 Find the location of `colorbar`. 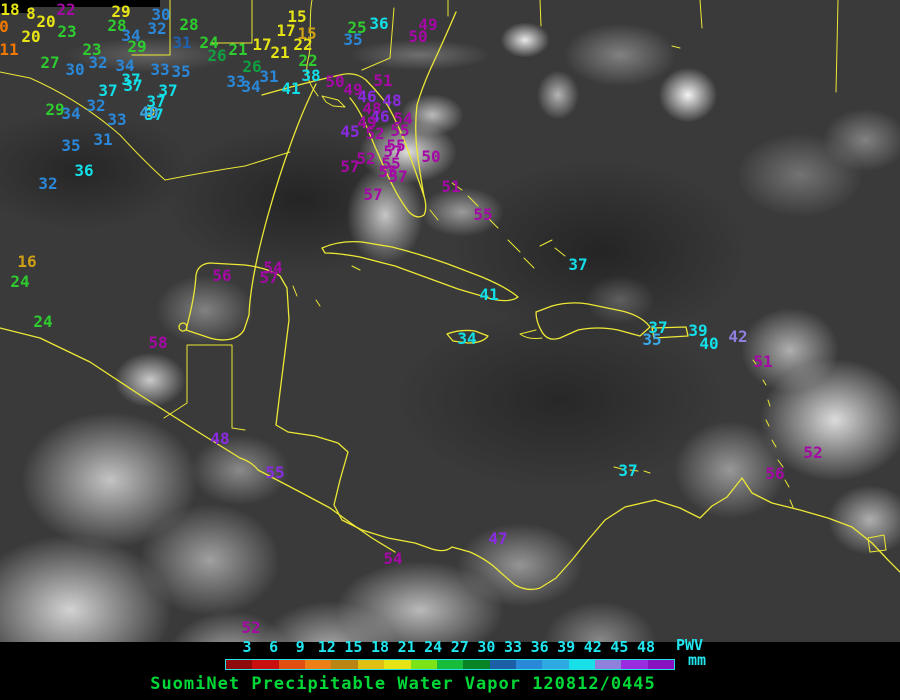

colorbar is located at coordinates (450, 664).